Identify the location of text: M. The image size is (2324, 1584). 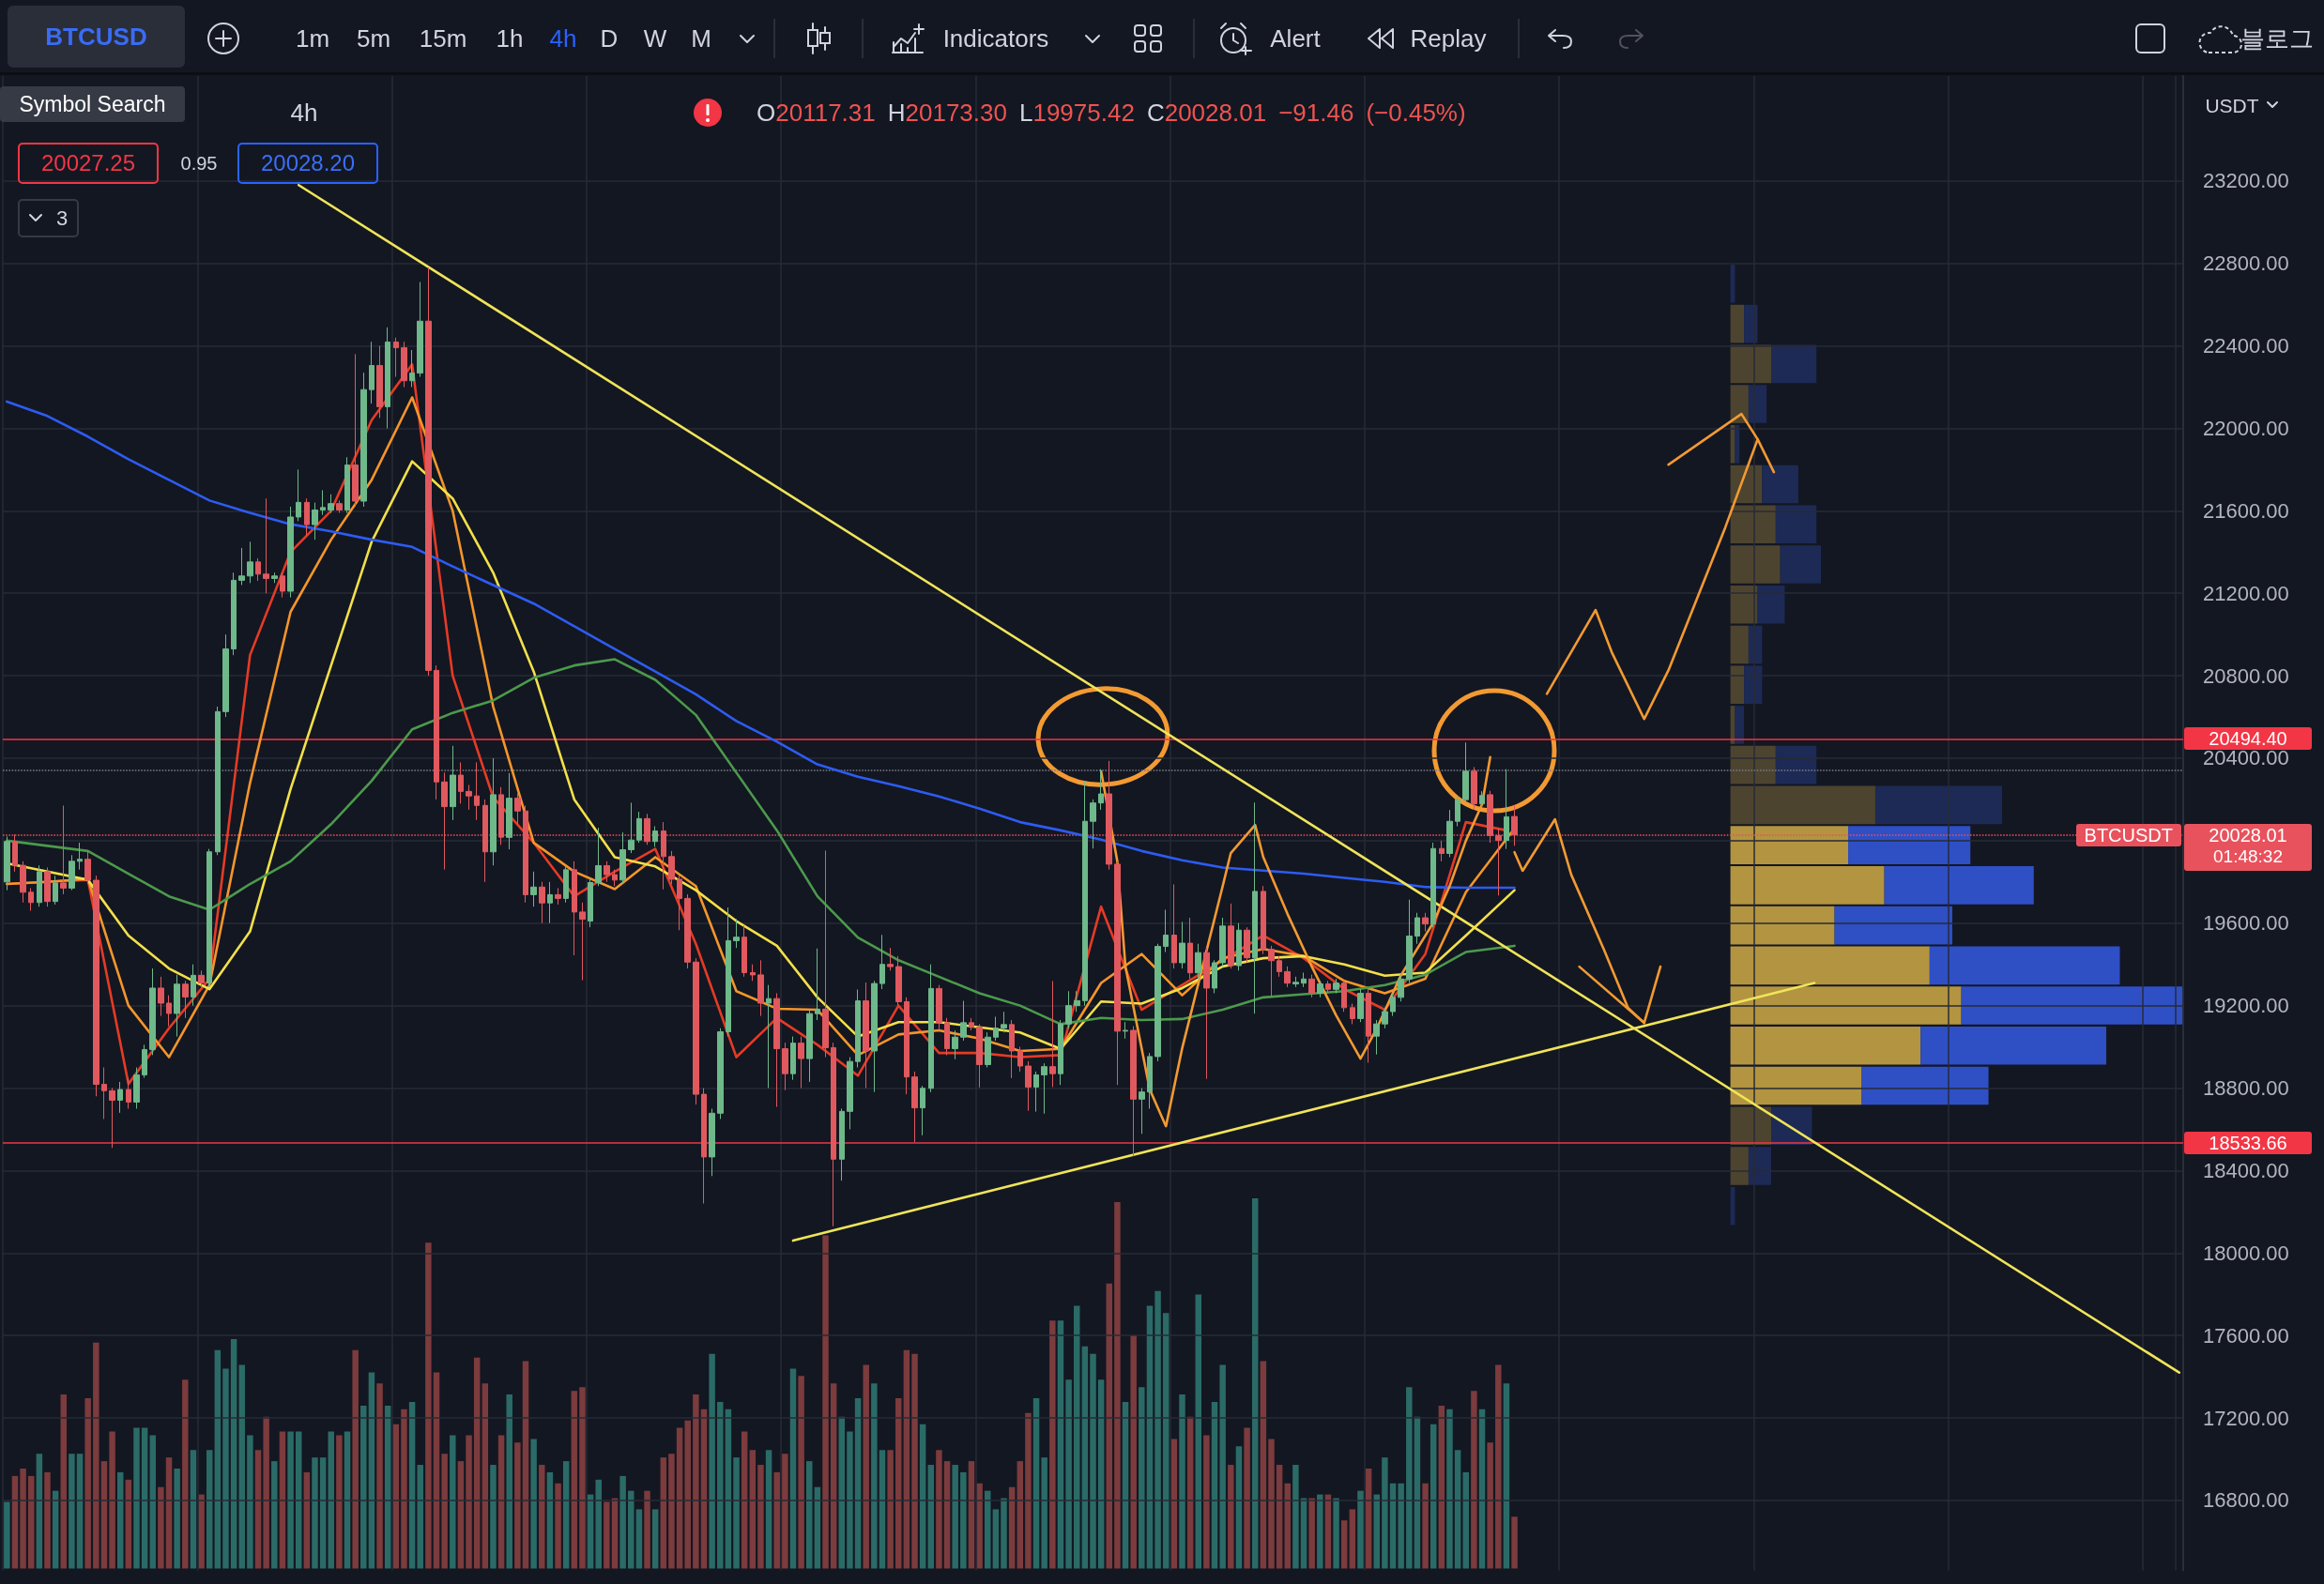
(701, 38).